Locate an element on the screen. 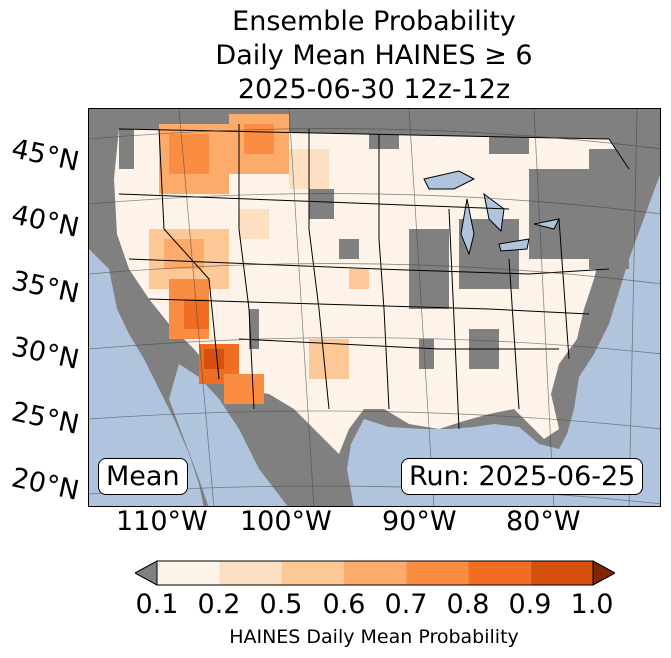 Image resolution: width=671 pixels, height=658 pixels. colorbar is located at coordinates (375, 575).